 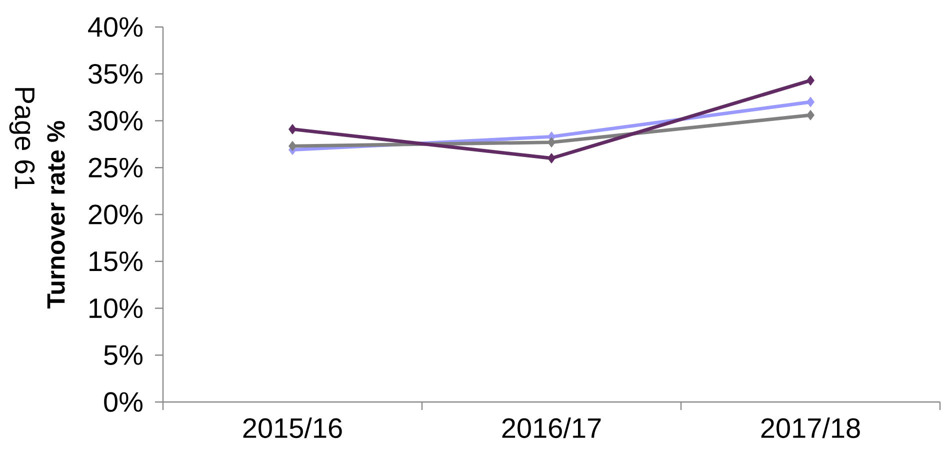 I want to click on y-tick-label: 25%, so click(x=115, y=168).